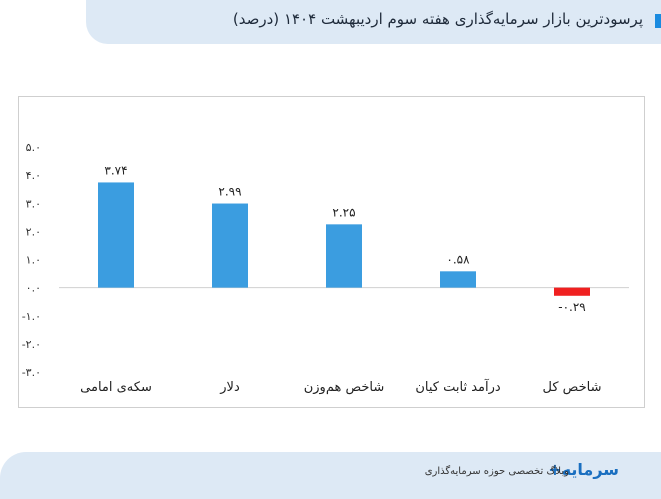 The height and width of the screenshot is (499, 661). What do you see at coordinates (31, 372) in the screenshot?
I see `y-tick-label: -۳.۰` at bounding box center [31, 372].